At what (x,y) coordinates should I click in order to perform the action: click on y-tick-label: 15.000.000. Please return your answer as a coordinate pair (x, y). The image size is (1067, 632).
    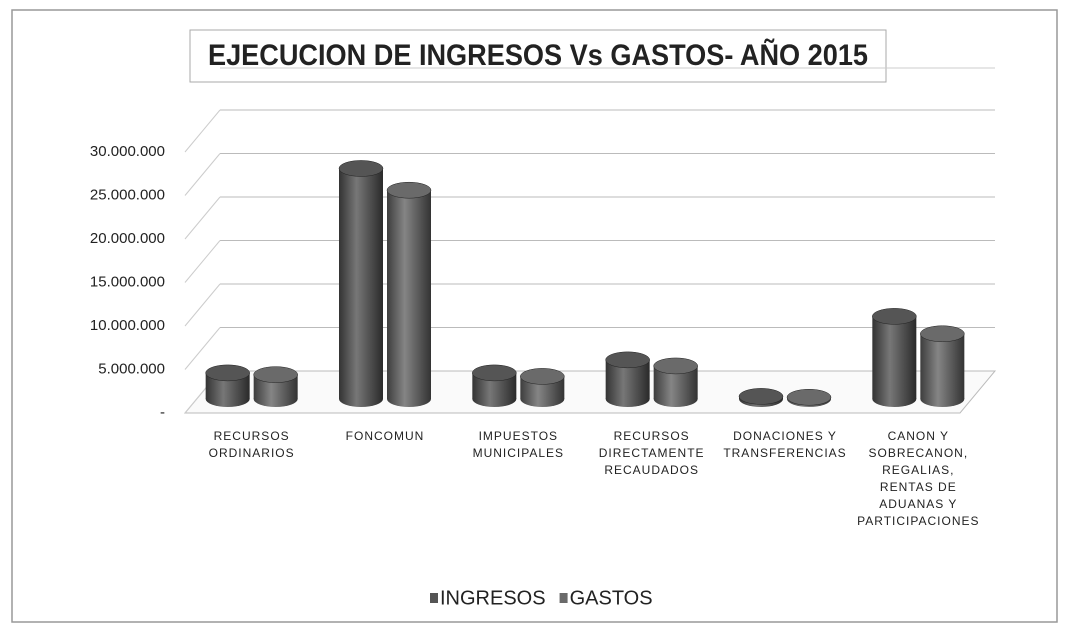
    Looking at the image, I should click on (127, 281).